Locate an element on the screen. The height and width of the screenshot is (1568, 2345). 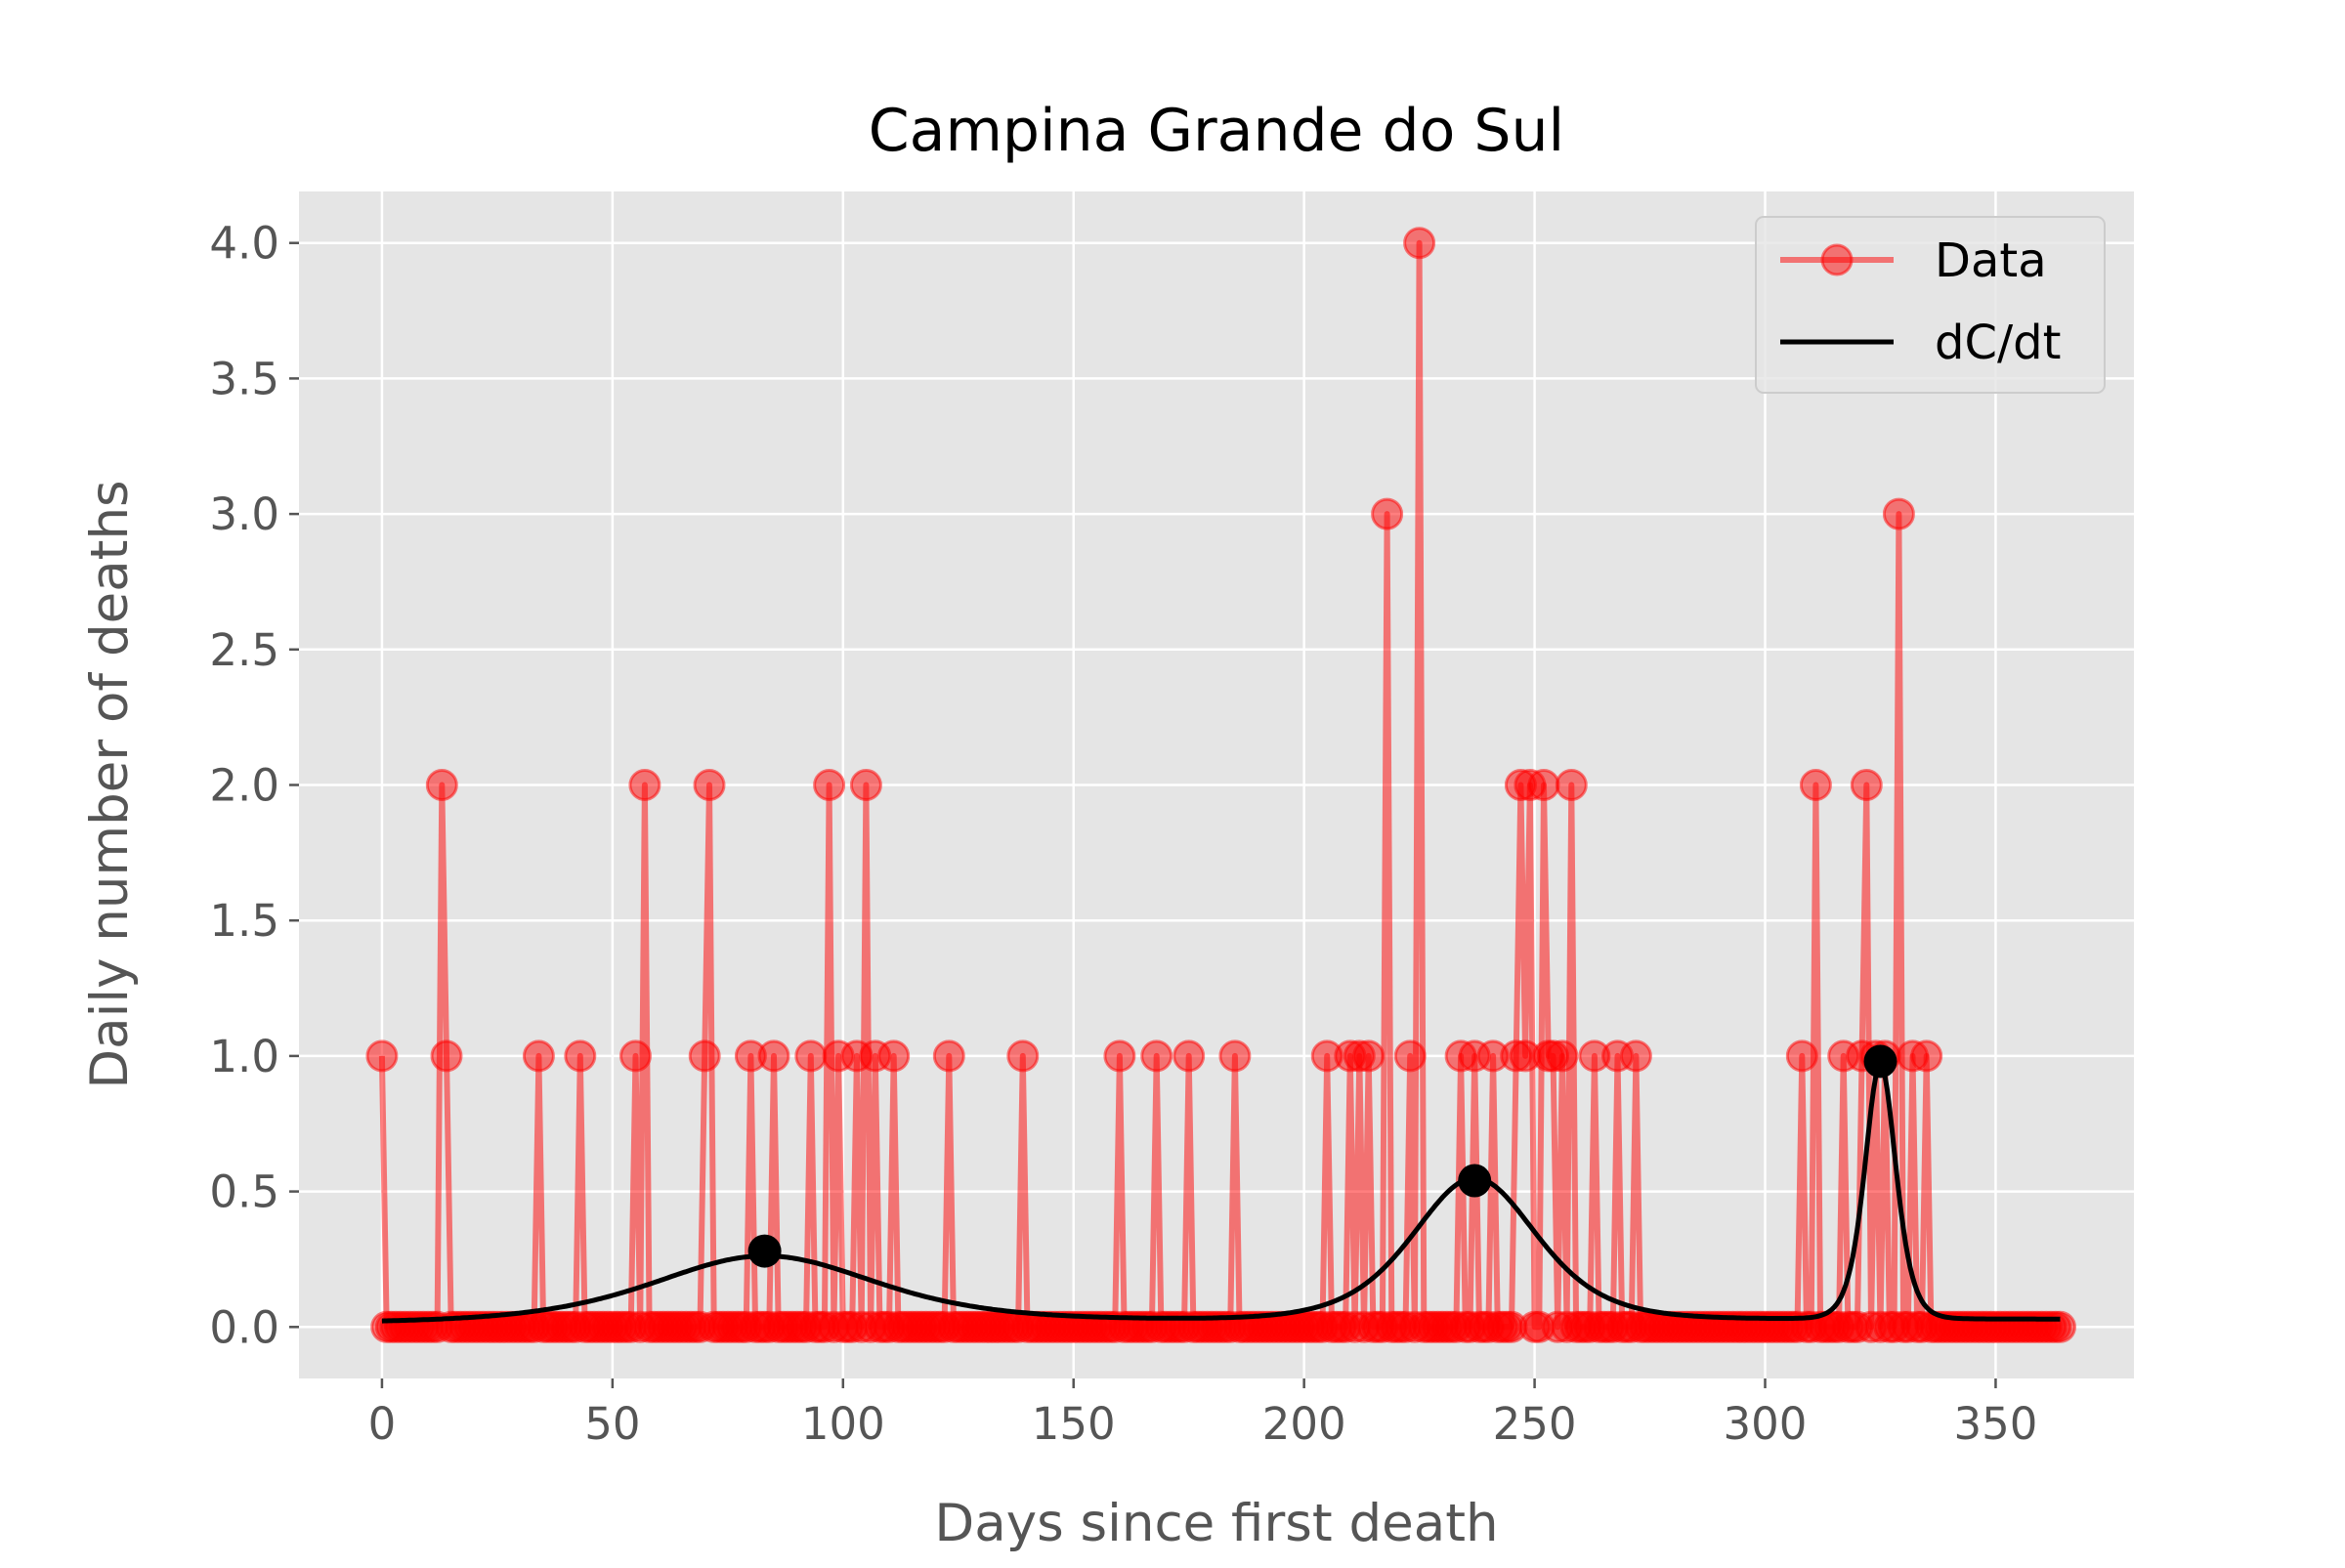
fit-curve is located at coordinates (1221, 1191).